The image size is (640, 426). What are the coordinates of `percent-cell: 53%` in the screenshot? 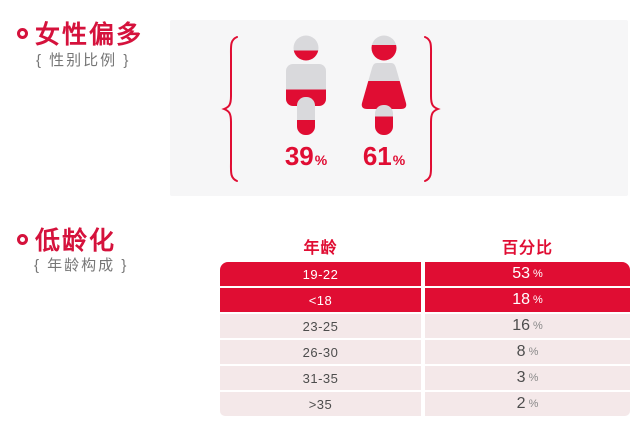 It's located at (527, 274).